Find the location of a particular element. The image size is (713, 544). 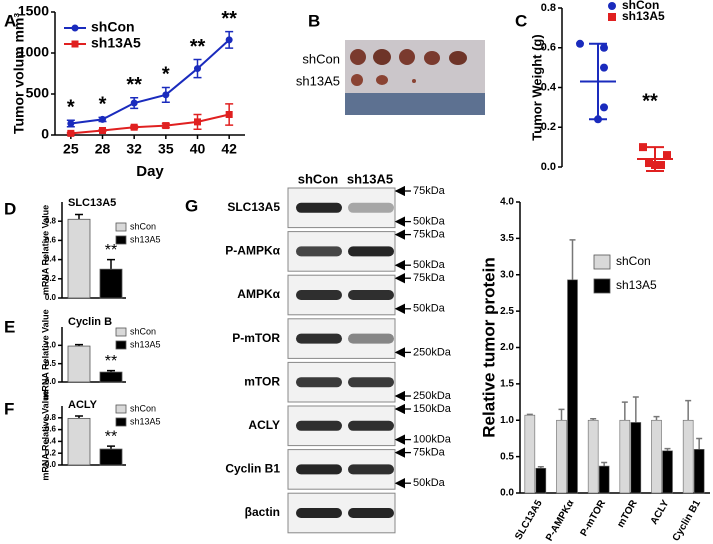

y-axis-label: Tumor Weight (g) is located at coordinates (536, 87).